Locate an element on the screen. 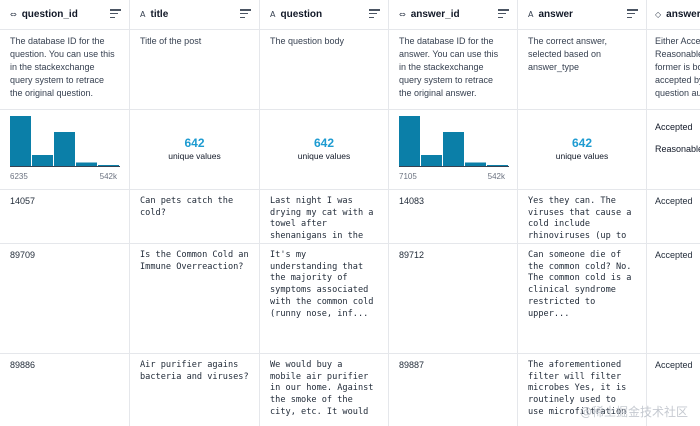 Image resolution: width=700 pixels, height=426 pixels. column-header-answer-id: ⇔ answer_id is located at coordinates (453, 15).